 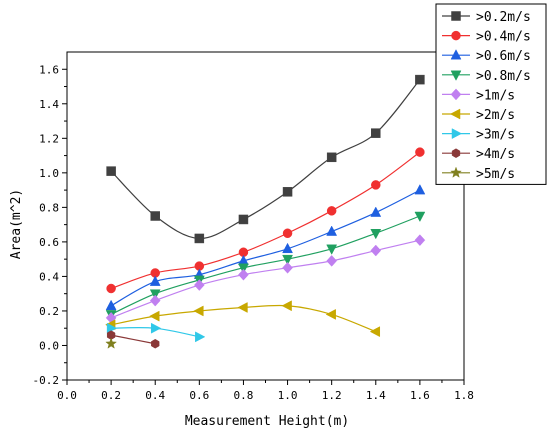 I want to click on y-tick-label: 1.2, so click(x=49, y=138).